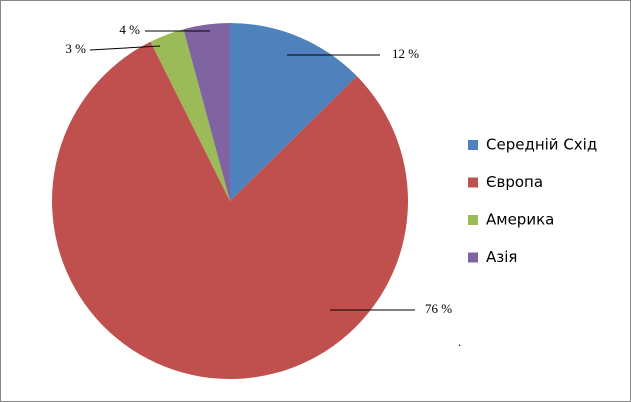  Describe the element at coordinates (129, 29) in the screenshot. I see `data-label: 4 %` at that location.